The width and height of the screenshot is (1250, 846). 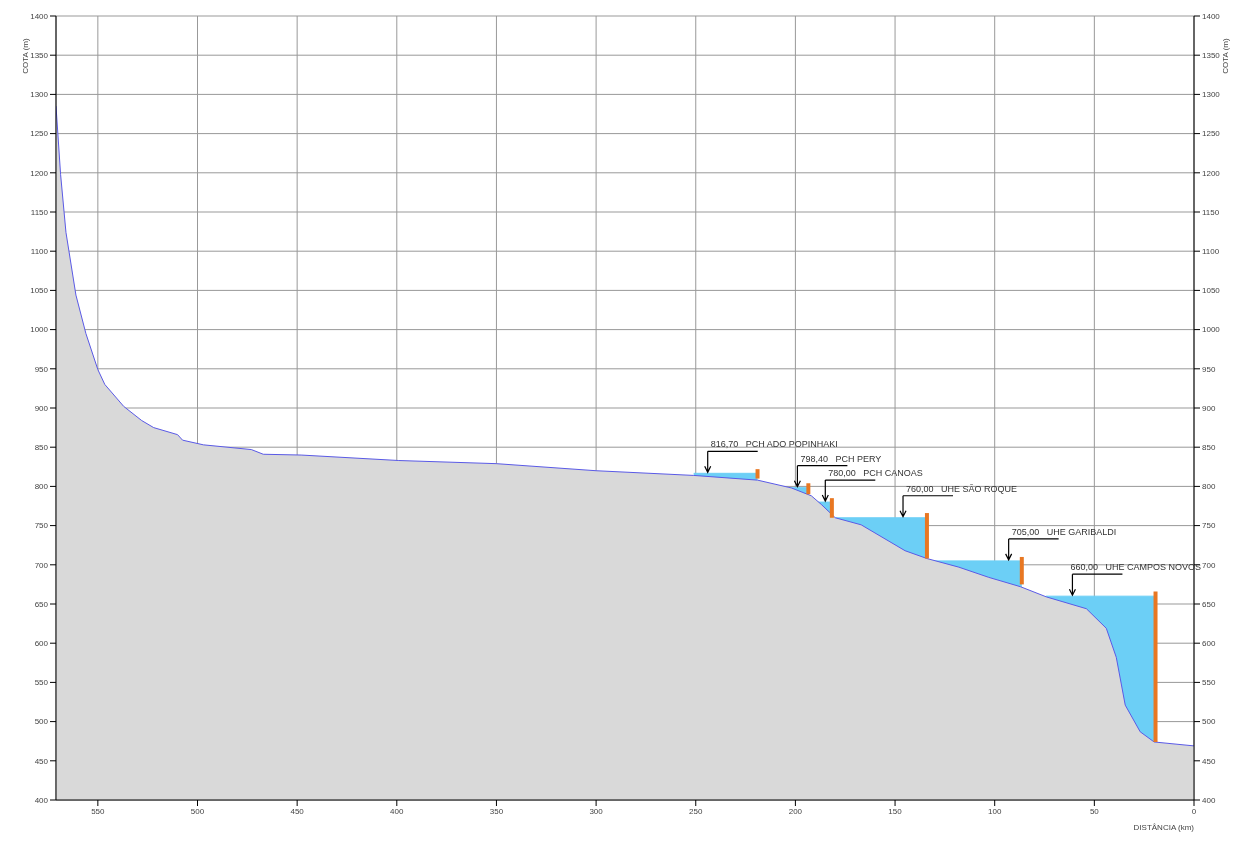 I want to click on y2-tick-label: 1300, so click(x=1211, y=95).